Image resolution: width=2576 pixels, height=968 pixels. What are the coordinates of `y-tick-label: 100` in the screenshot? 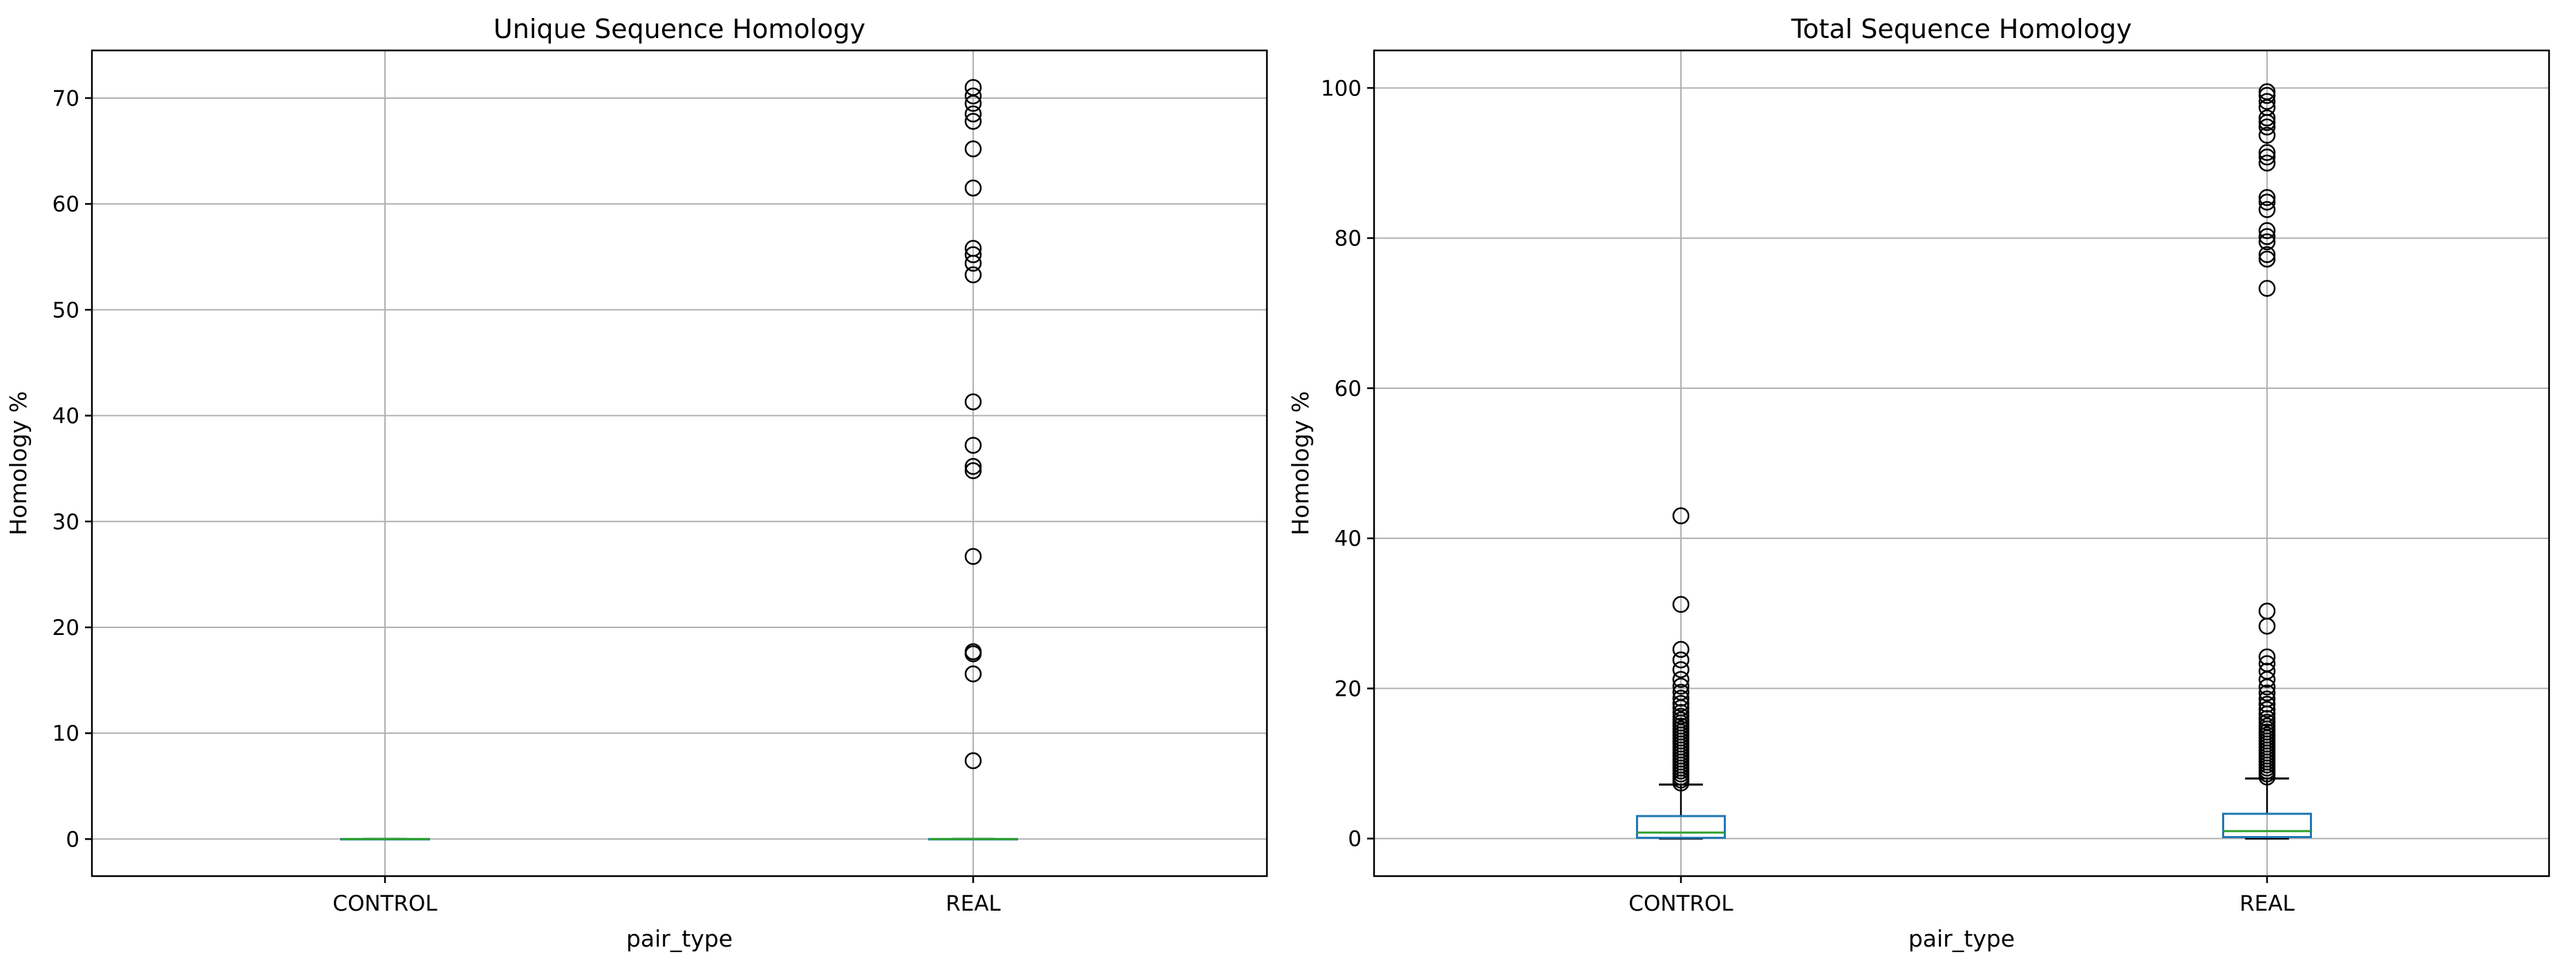 It's located at (1341, 88).